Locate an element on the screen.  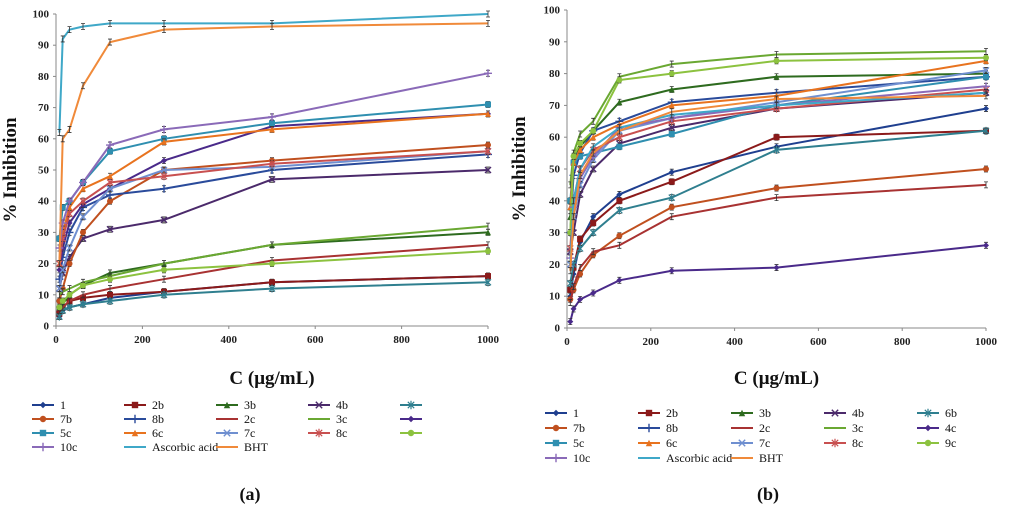
legend-item: 4c is located at coordinates (936, 428).